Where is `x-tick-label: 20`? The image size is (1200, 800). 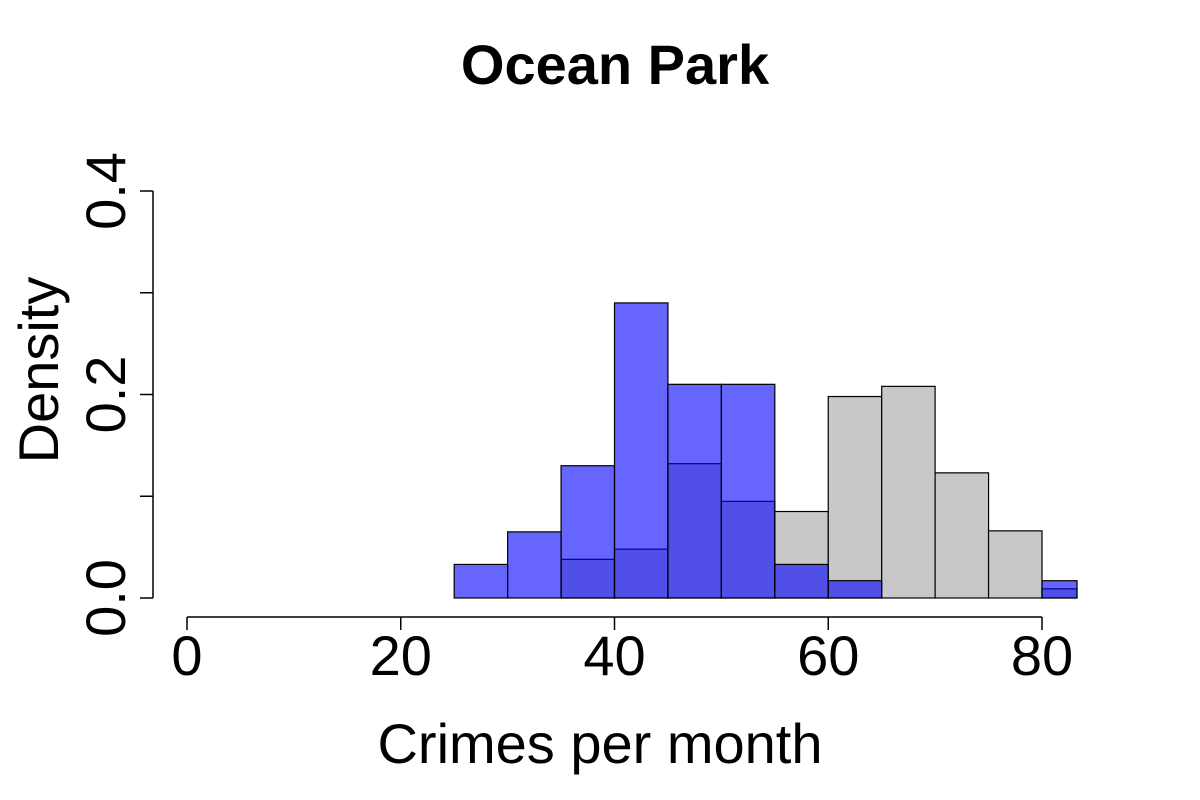
x-tick-label: 20 is located at coordinates (401, 655).